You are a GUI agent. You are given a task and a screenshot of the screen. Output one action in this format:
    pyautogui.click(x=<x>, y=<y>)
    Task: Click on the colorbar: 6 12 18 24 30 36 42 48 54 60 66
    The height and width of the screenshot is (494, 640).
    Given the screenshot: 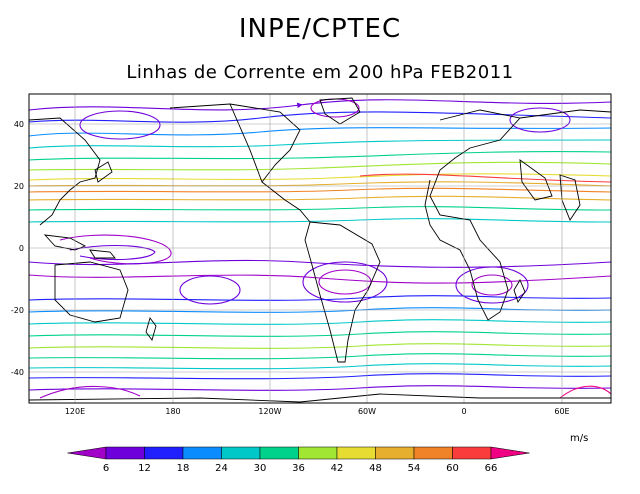 What is the action you would take?
    pyautogui.click(x=298, y=460)
    